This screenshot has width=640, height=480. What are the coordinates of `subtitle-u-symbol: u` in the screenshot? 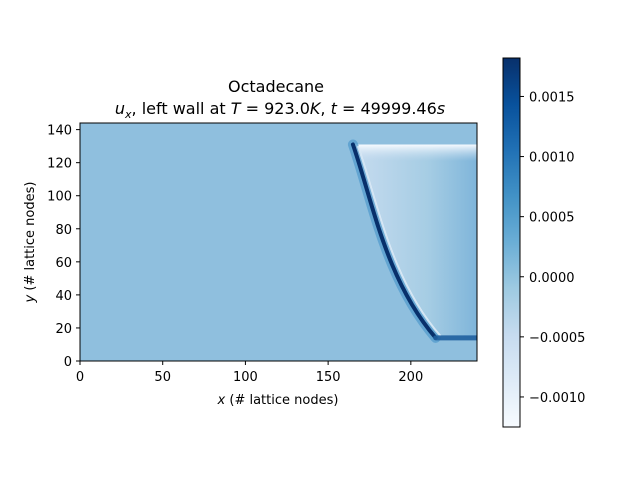 It's located at (120, 108).